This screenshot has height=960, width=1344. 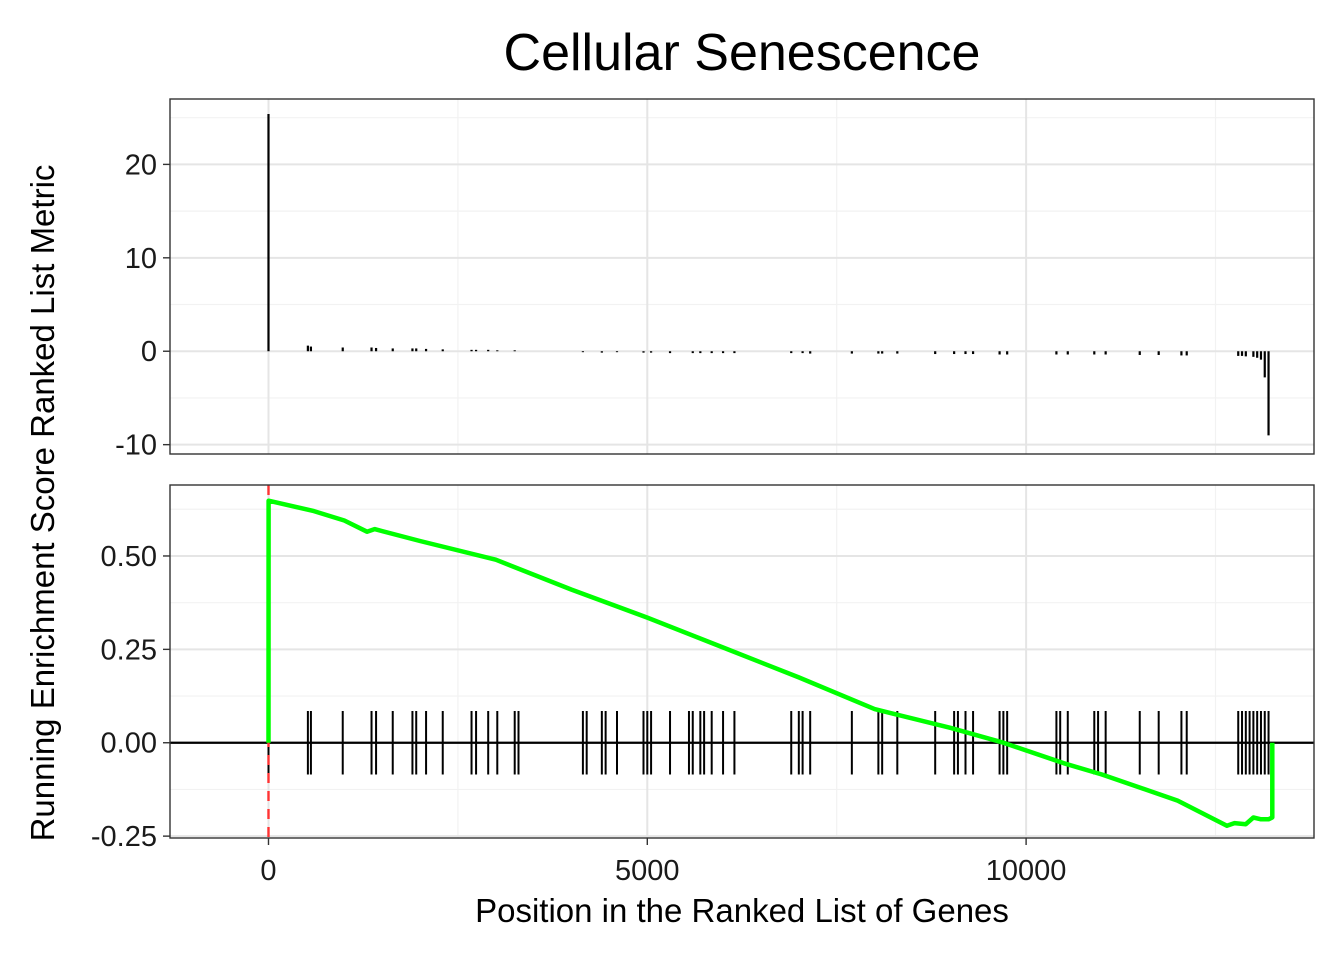 I want to click on y-tick-label: -10, so click(x=136, y=446).